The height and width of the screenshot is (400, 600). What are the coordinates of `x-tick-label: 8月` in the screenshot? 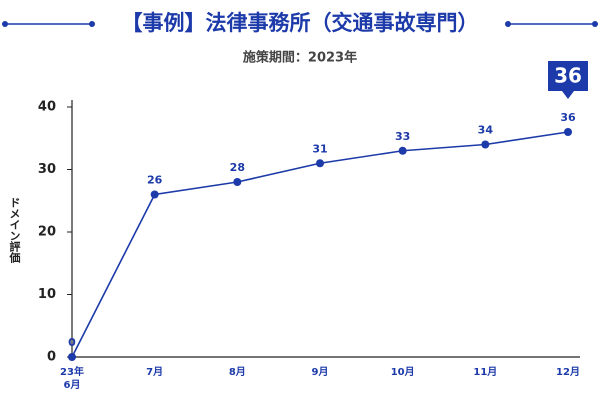 It's located at (237, 372).